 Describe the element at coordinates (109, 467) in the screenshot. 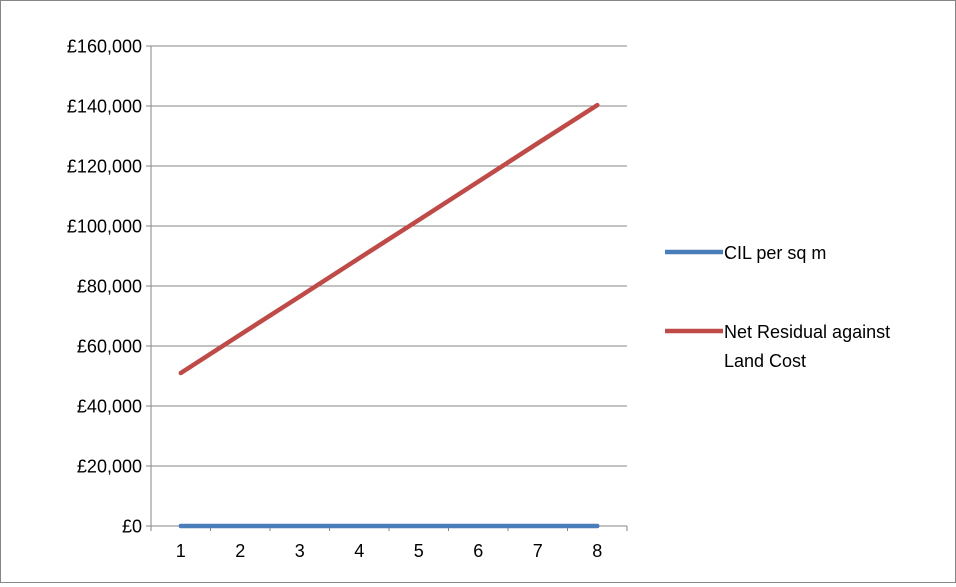

I see `y-tick-label: £20,000` at that location.